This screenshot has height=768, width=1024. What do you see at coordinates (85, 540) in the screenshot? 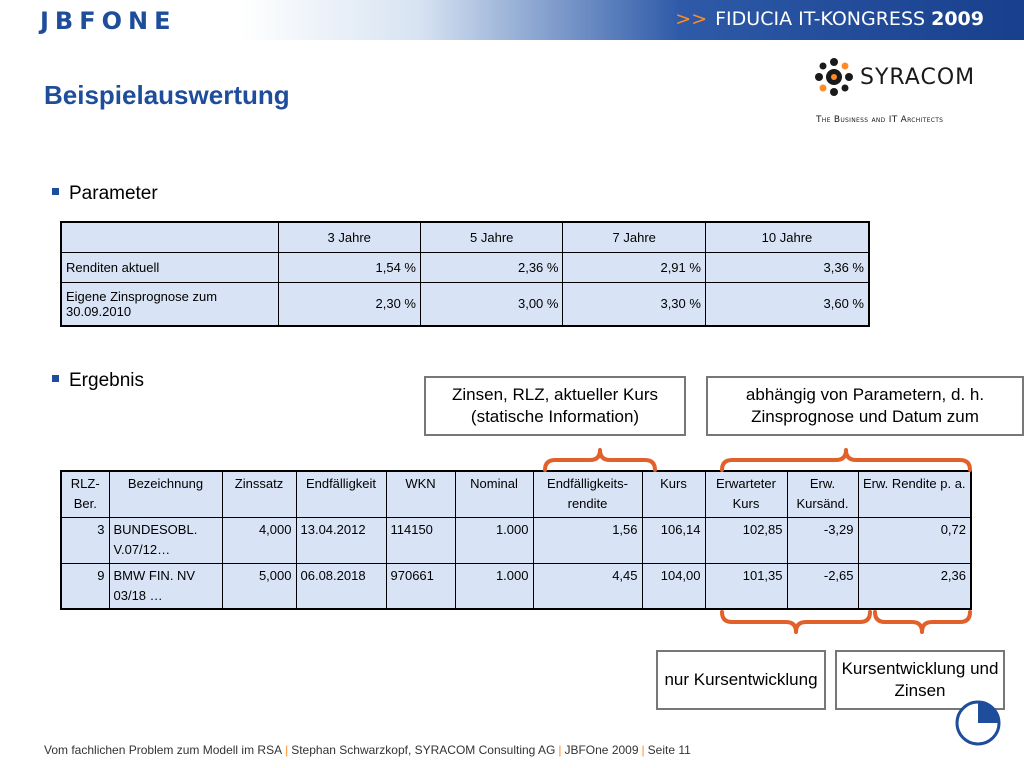
I see `table-cell: 3` at bounding box center [85, 540].